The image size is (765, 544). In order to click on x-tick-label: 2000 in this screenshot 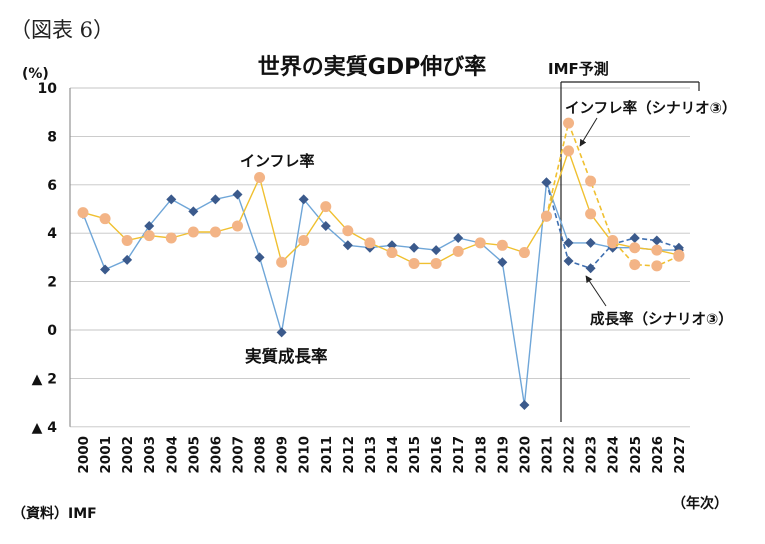, I will do `click(84, 455)`.